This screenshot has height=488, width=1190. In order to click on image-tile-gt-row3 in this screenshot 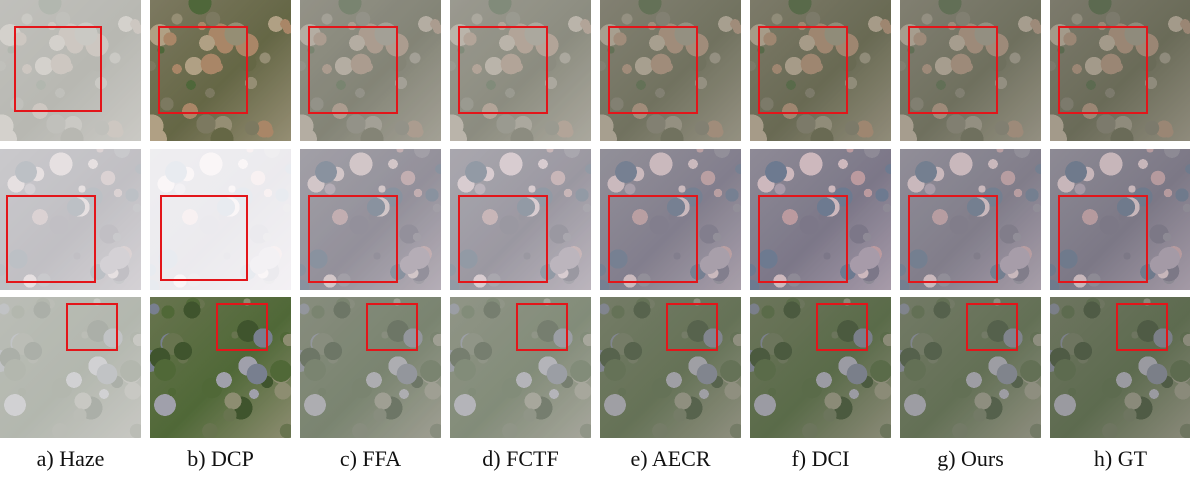, I will do `click(1120, 367)`.